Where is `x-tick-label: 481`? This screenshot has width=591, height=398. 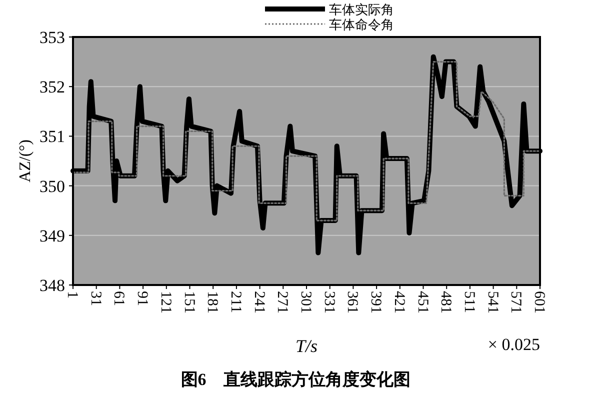 x-tick-label: 481 is located at coordinates (446, 302).